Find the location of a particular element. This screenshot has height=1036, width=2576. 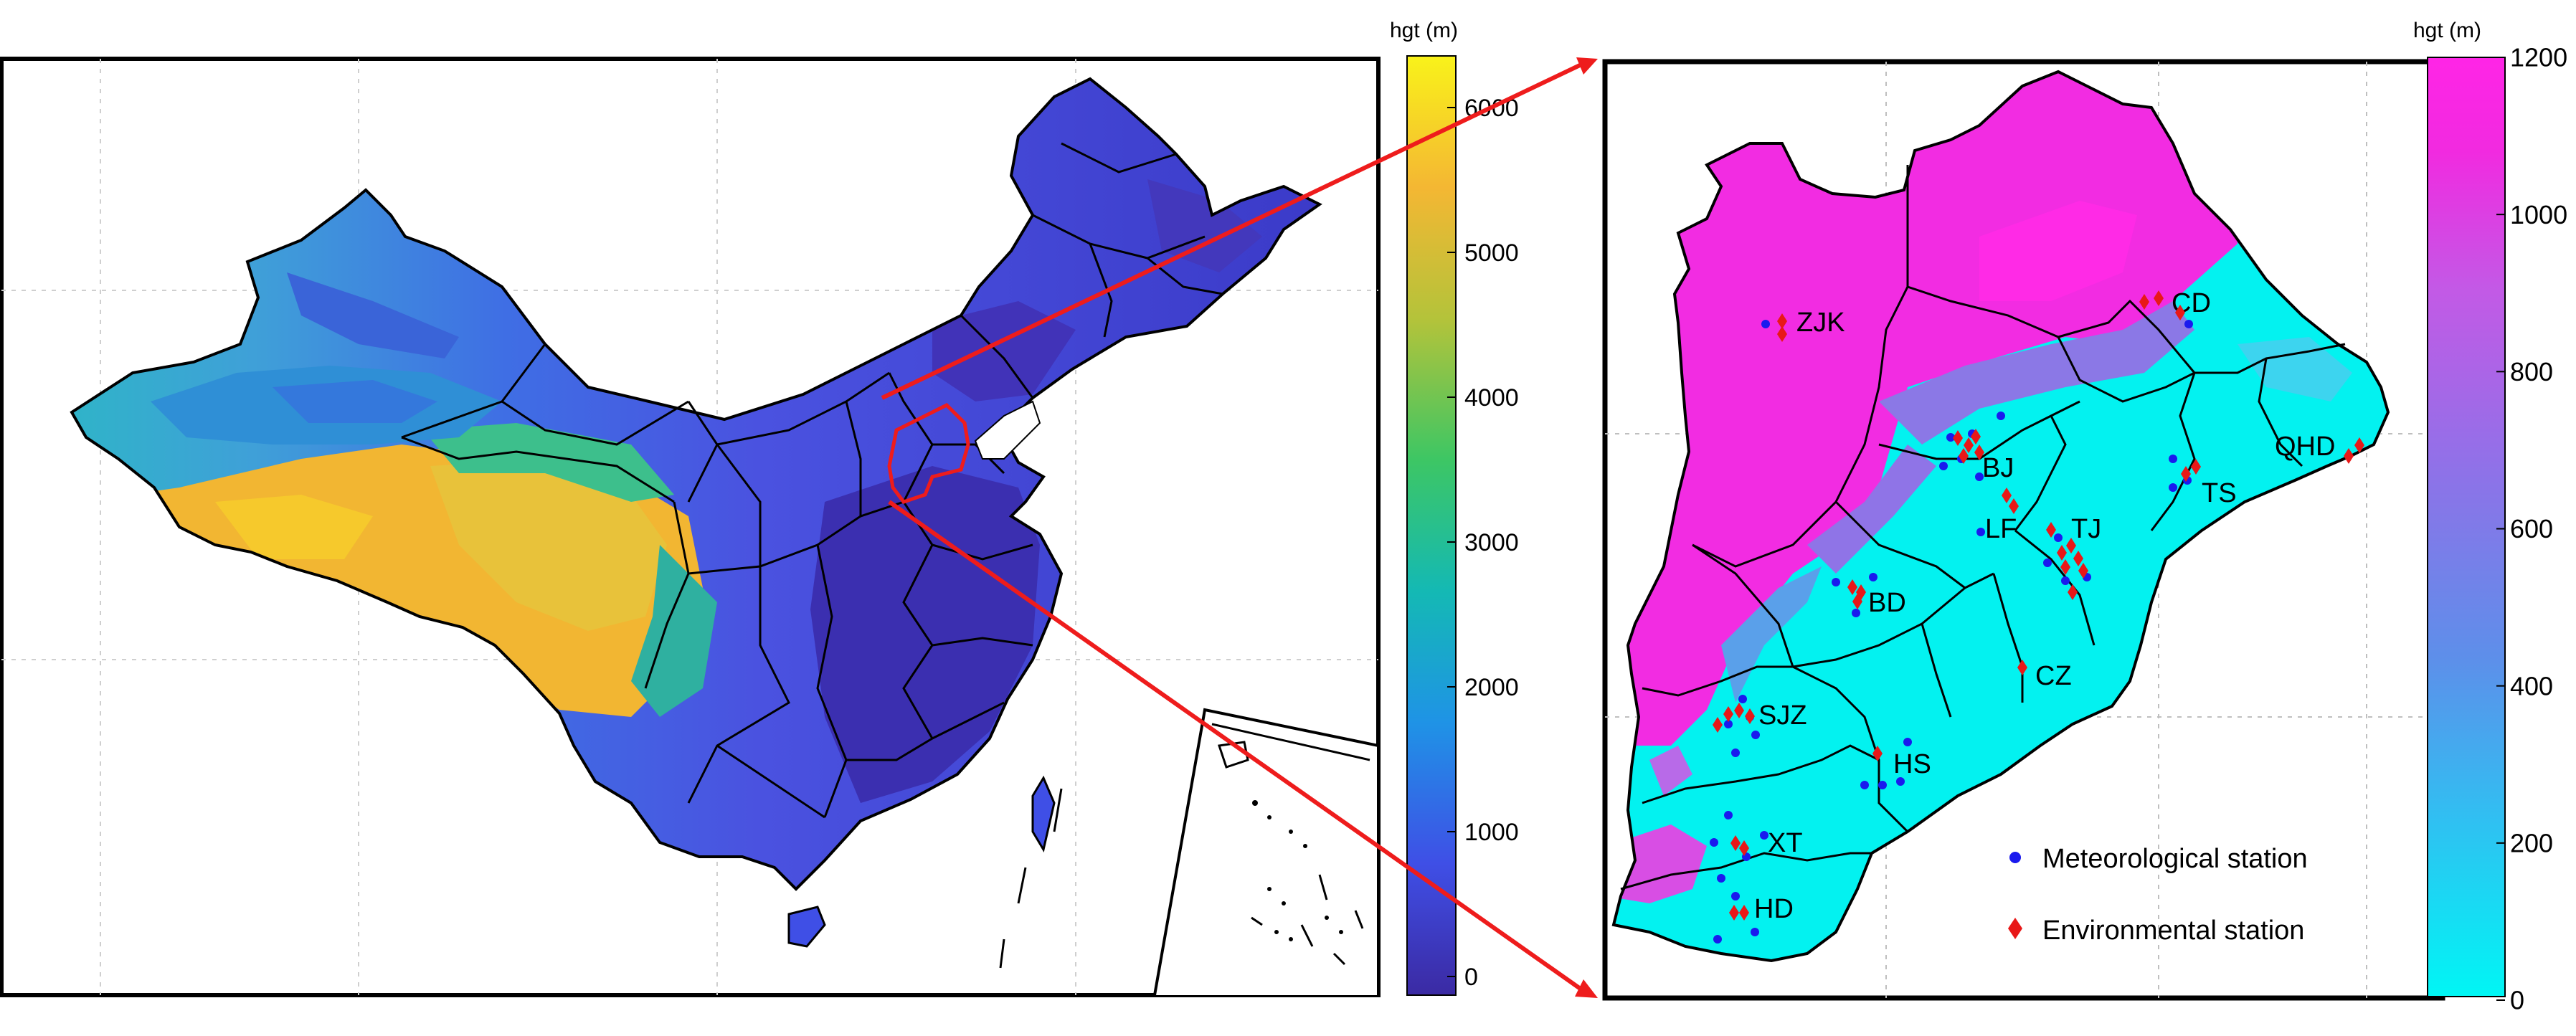

legend-met-marker is located at coordinates (2015, 857).